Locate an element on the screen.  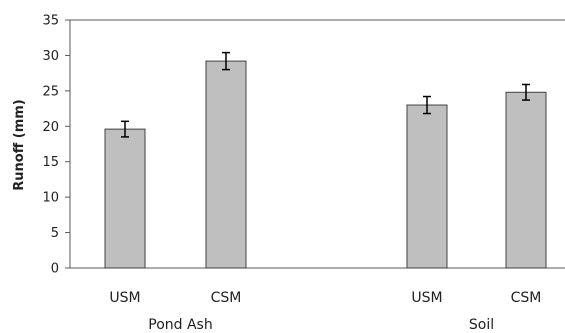
y-tick-label: 0 is located at coordinates (55, 269).